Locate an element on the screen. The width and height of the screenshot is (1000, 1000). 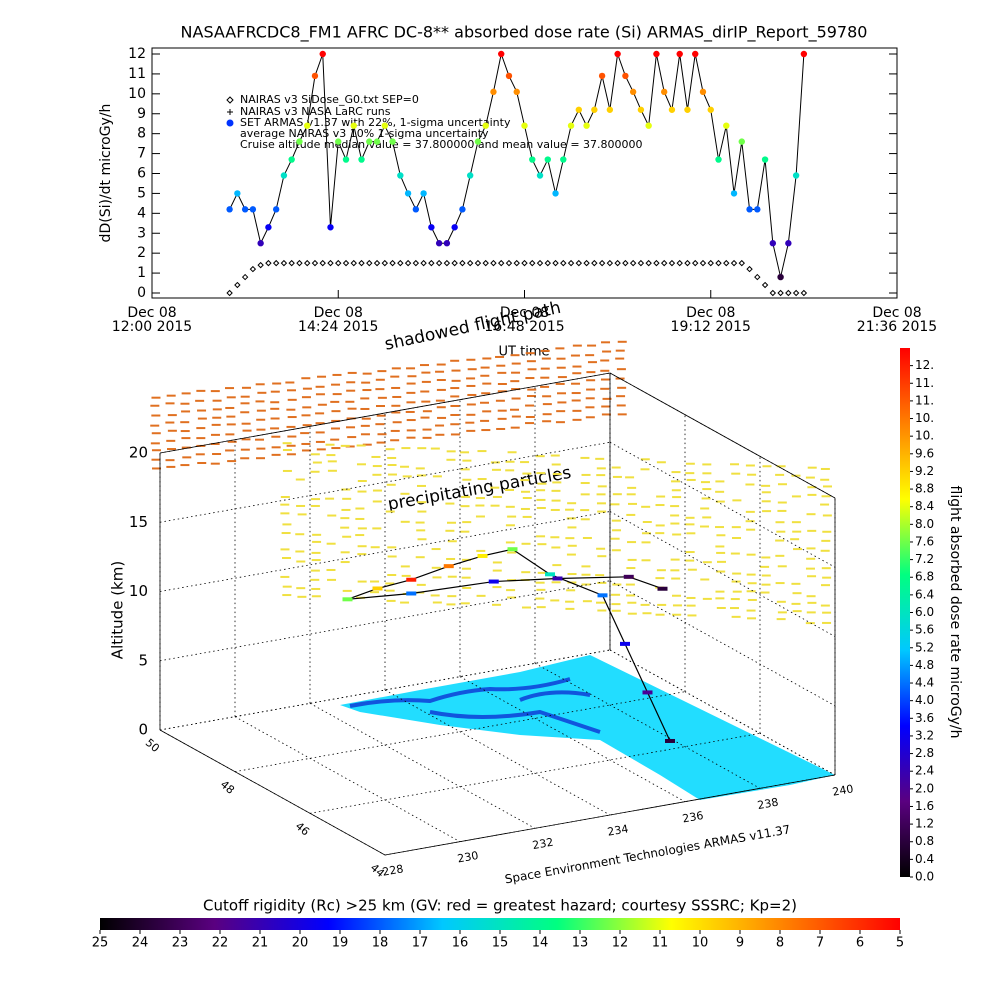
colorbar-tick-label: 21 is located at coordinates (260, 943).